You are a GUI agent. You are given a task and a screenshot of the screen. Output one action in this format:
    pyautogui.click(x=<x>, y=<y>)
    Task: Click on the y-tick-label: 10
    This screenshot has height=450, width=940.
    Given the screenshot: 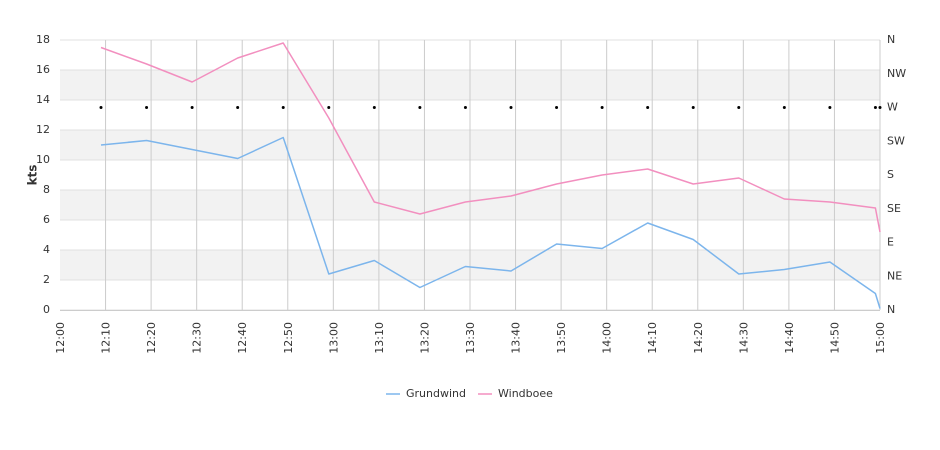 What is the action you would take?
    pyautogui.click(x=43, y=159)
    